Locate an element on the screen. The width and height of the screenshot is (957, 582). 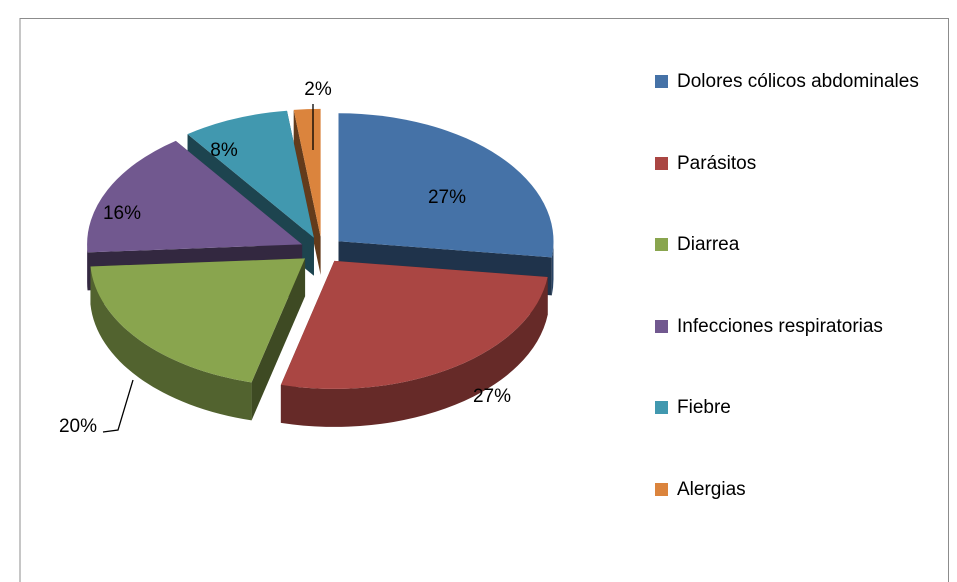
legend-item: Parásitos is located at coordinates (801, 191).